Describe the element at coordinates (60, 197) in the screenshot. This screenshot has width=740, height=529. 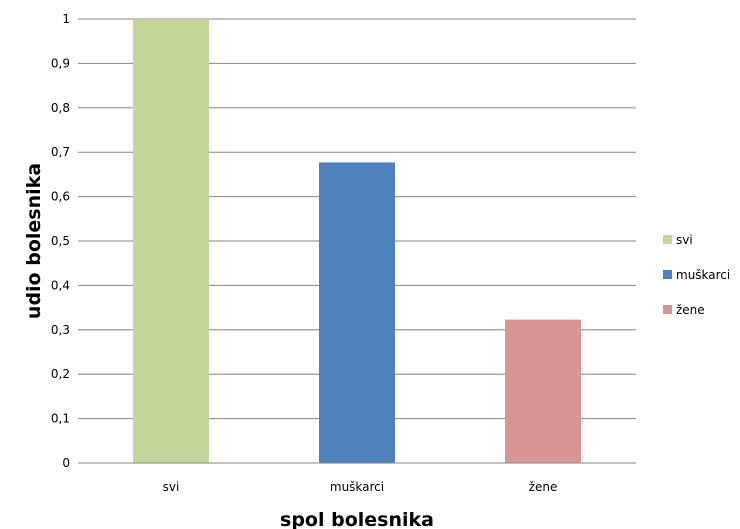
I see `y-tick-label: 0,6` at that location.